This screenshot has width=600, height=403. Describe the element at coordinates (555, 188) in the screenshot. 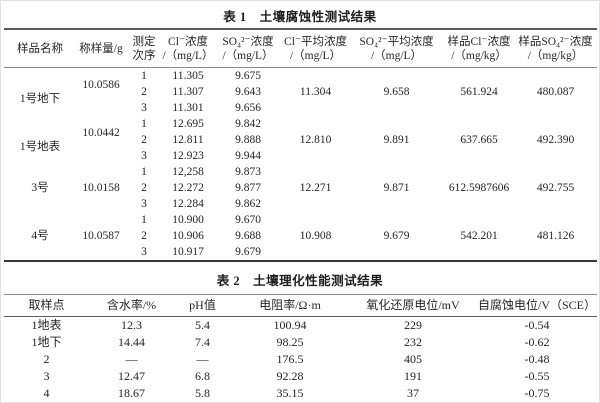

I see `sample-so4-cell: 492.755` at that location.